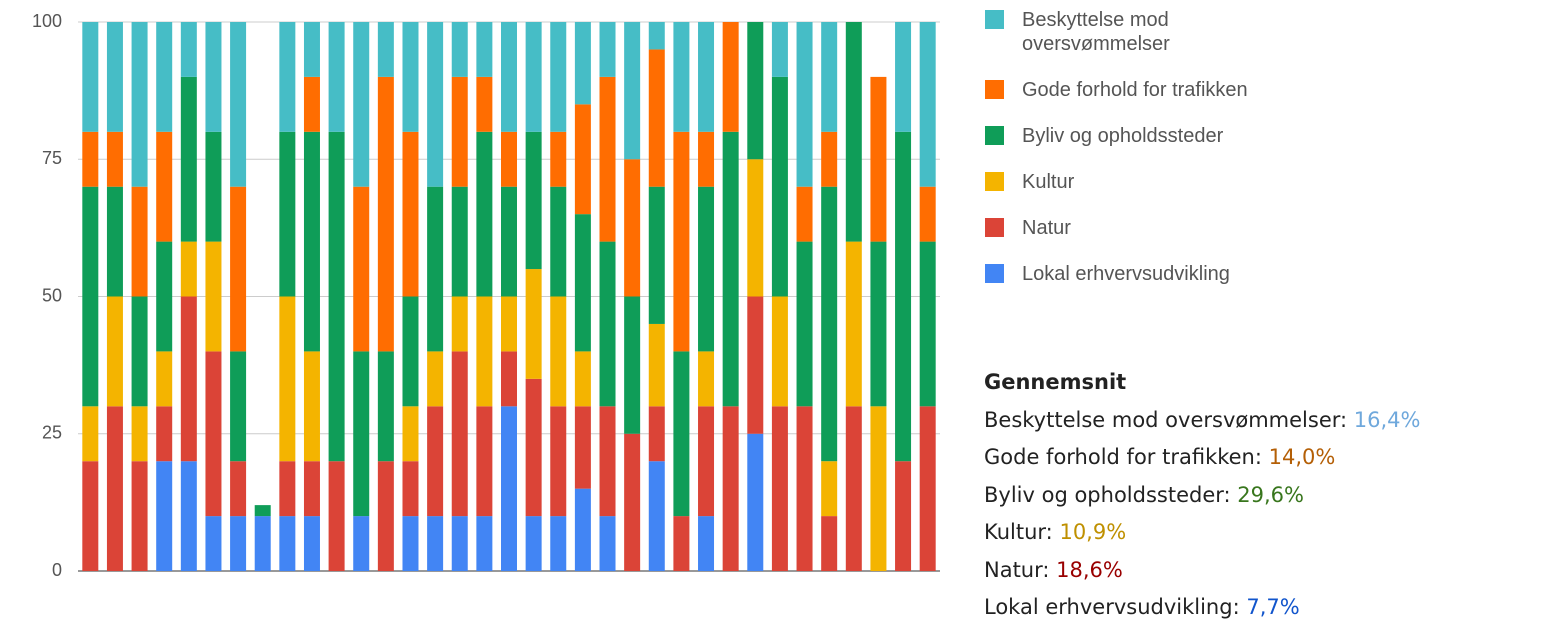 This screenshot has width=1567, height=628. I want to click on y-tick-label: 50, so click(52, 295).